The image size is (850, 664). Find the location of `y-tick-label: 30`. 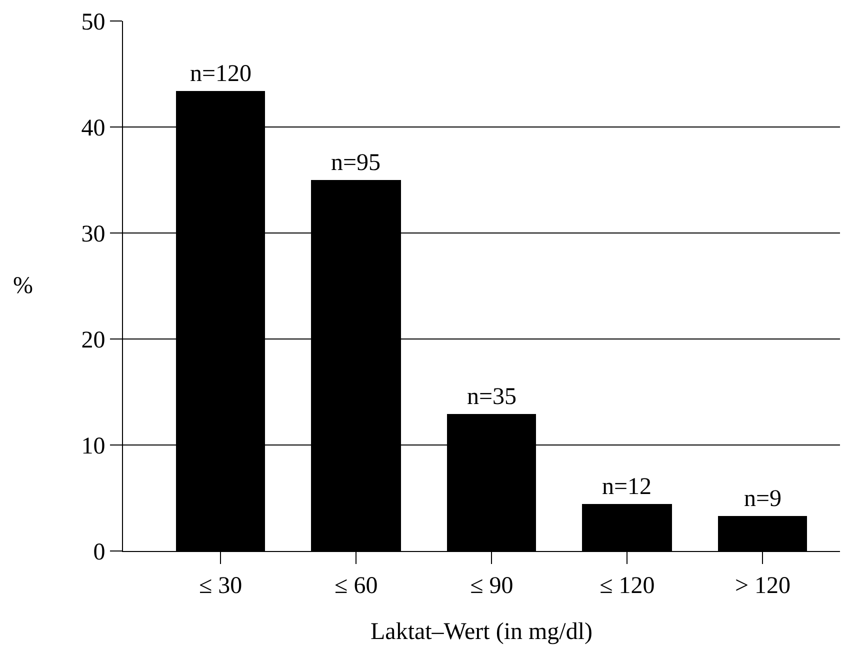

y-tick-label: 30 is located at coordinates (93, 234).